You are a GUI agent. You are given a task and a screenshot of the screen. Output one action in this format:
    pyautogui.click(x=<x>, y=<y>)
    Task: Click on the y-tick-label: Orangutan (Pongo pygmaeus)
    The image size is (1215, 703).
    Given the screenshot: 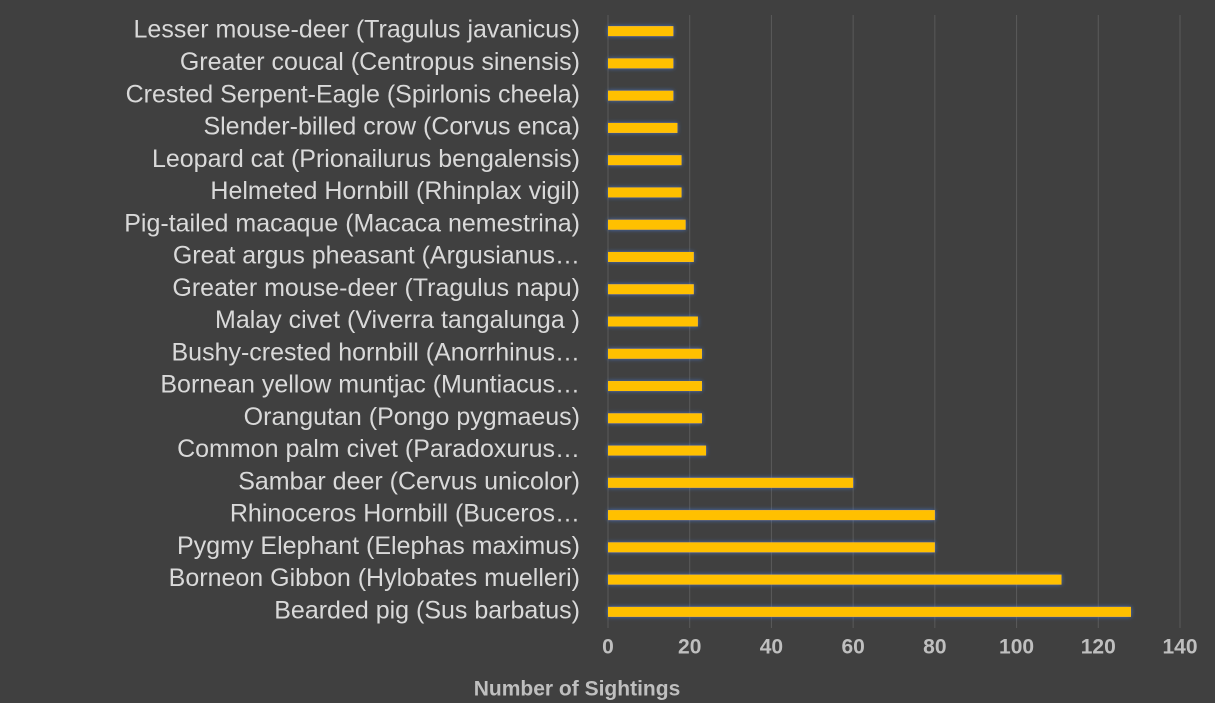 What is the action you would take?
    pyautogui.click(x=412, y=417)
    